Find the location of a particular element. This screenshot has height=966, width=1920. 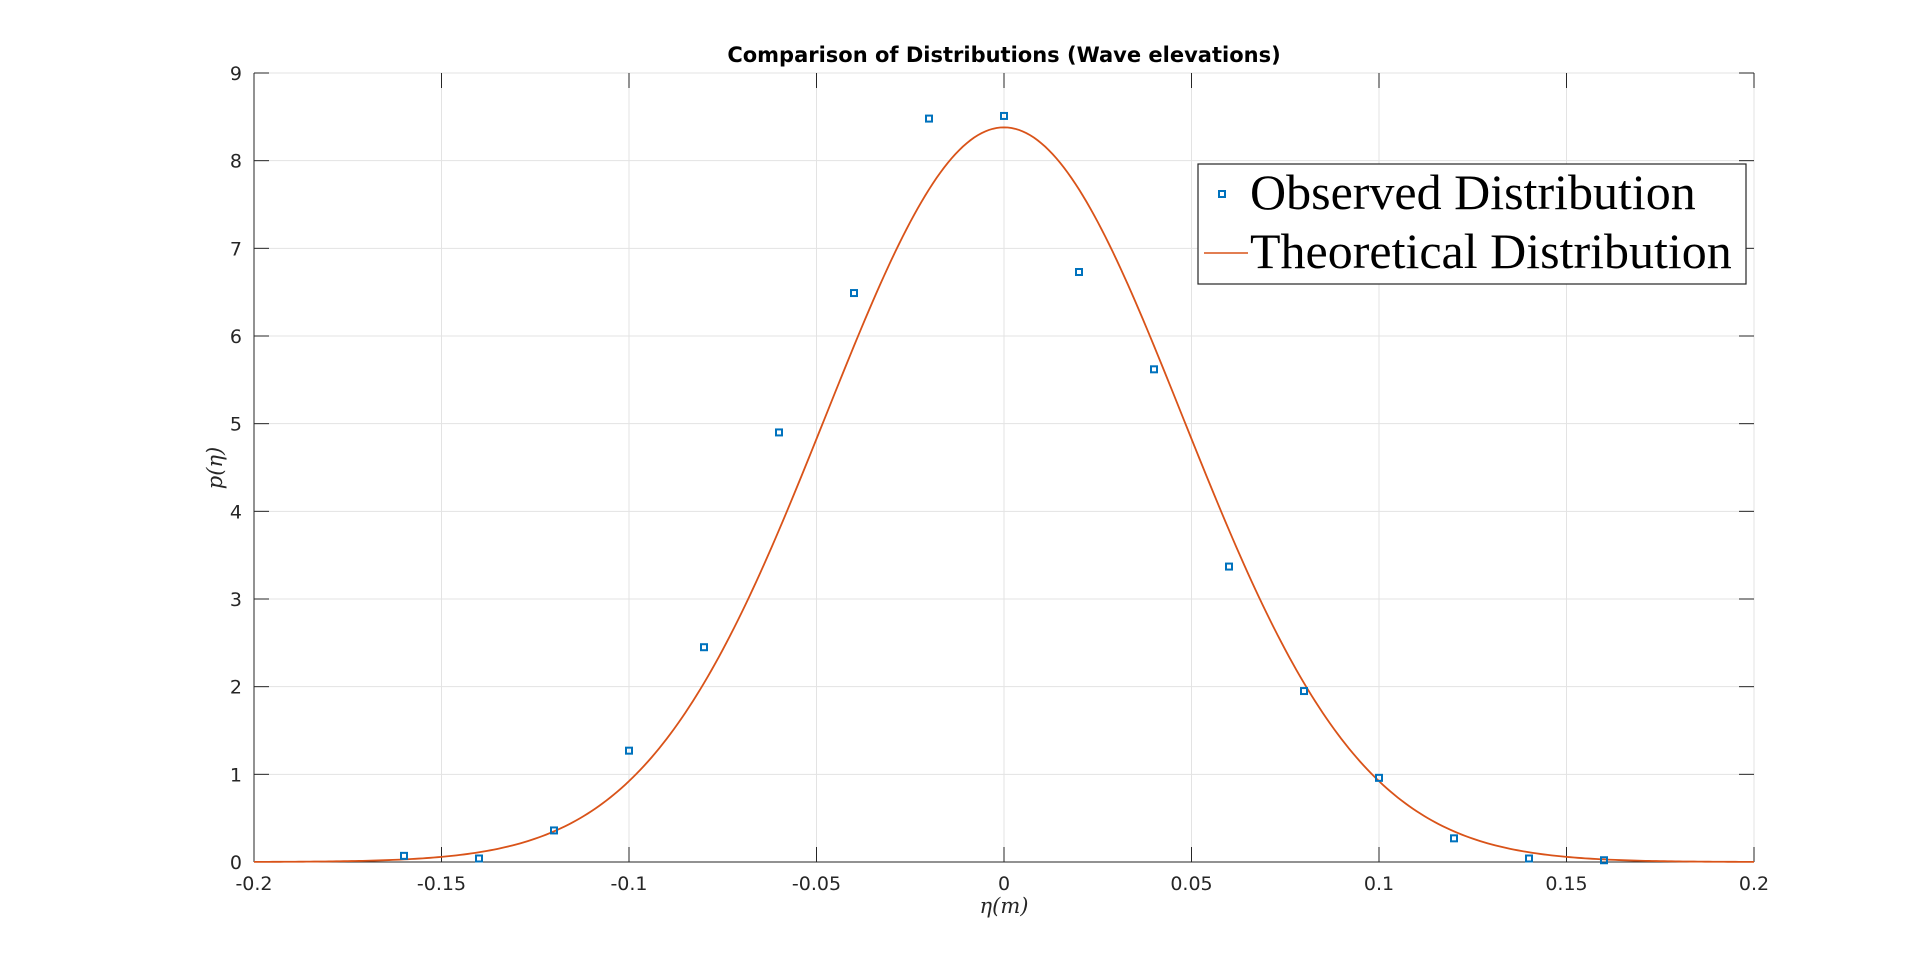

x-tick-label: 0.15 is located at coordinates (1566, 884).